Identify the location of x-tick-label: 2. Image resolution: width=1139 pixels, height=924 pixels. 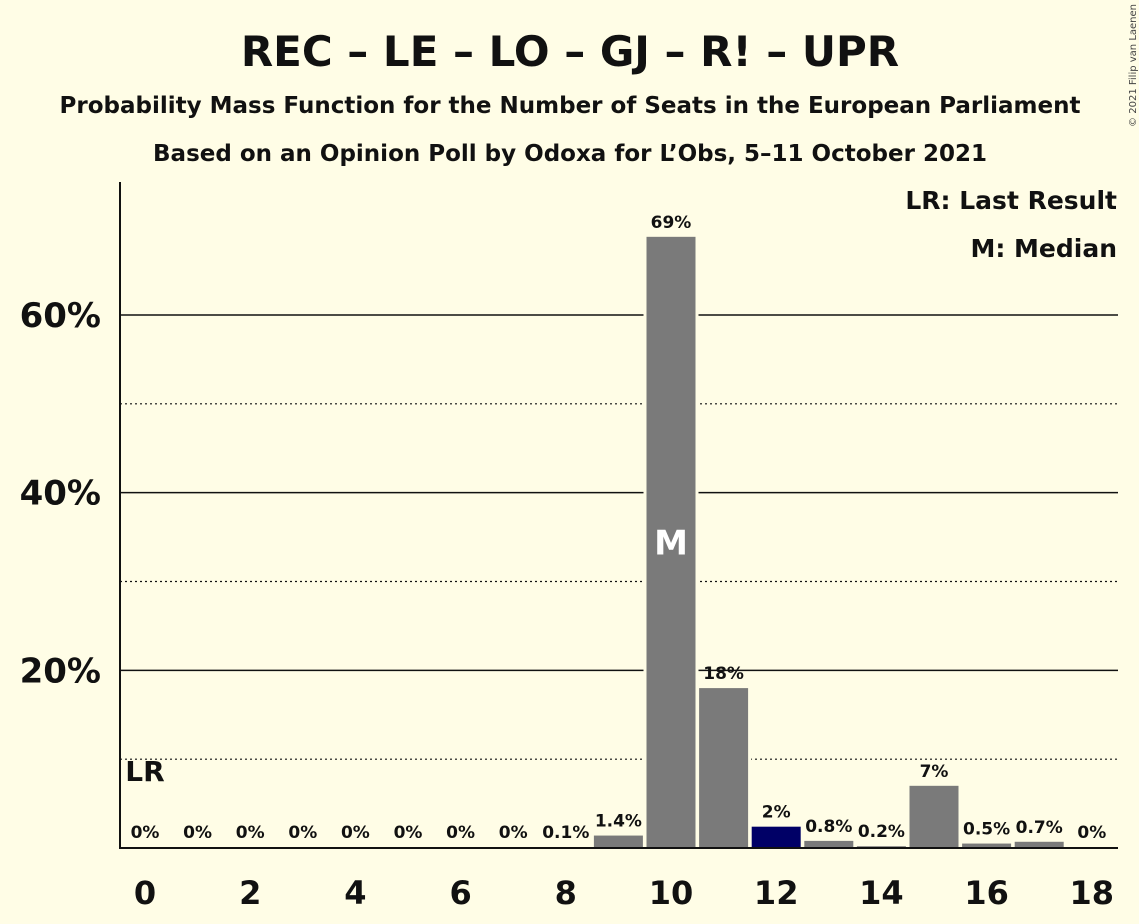
(250, 893).